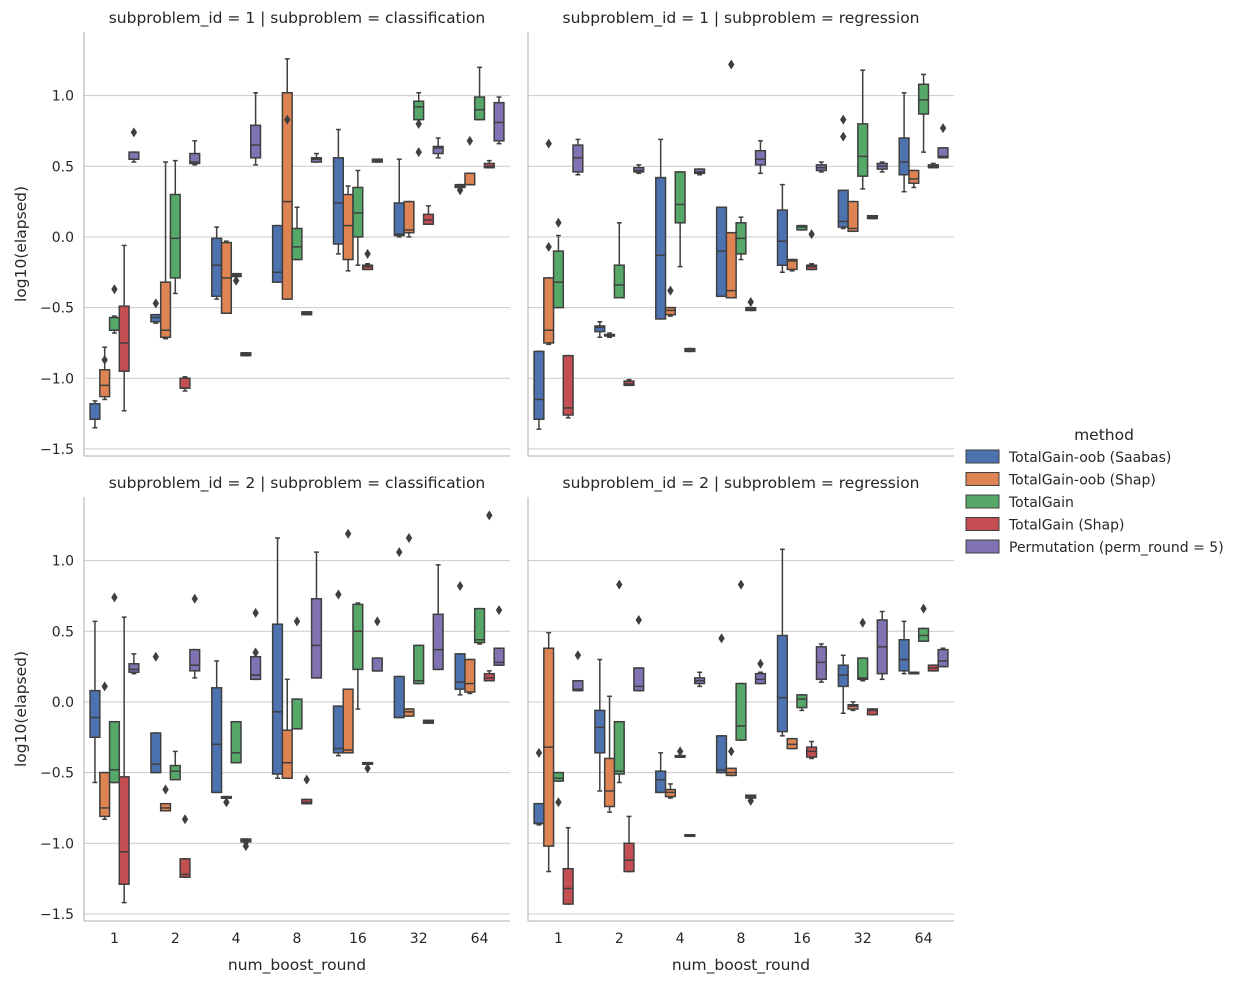 This screenshot has height=984, width=1257. I want to click on x-tick-label: 4, so click(236, 939).